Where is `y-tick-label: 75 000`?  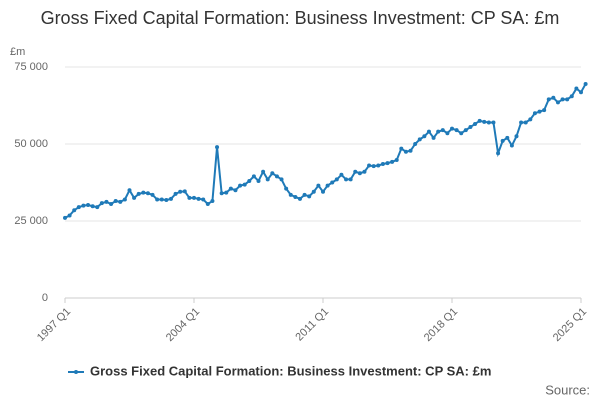 y-tick-label: 75 000 is located at coordinates (31, 67).